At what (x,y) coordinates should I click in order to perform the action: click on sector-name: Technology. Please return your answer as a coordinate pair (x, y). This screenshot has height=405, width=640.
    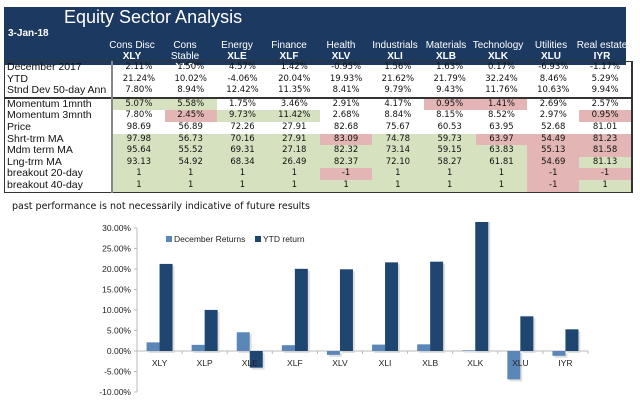
    Looking at the image, I should click on (498, 45).